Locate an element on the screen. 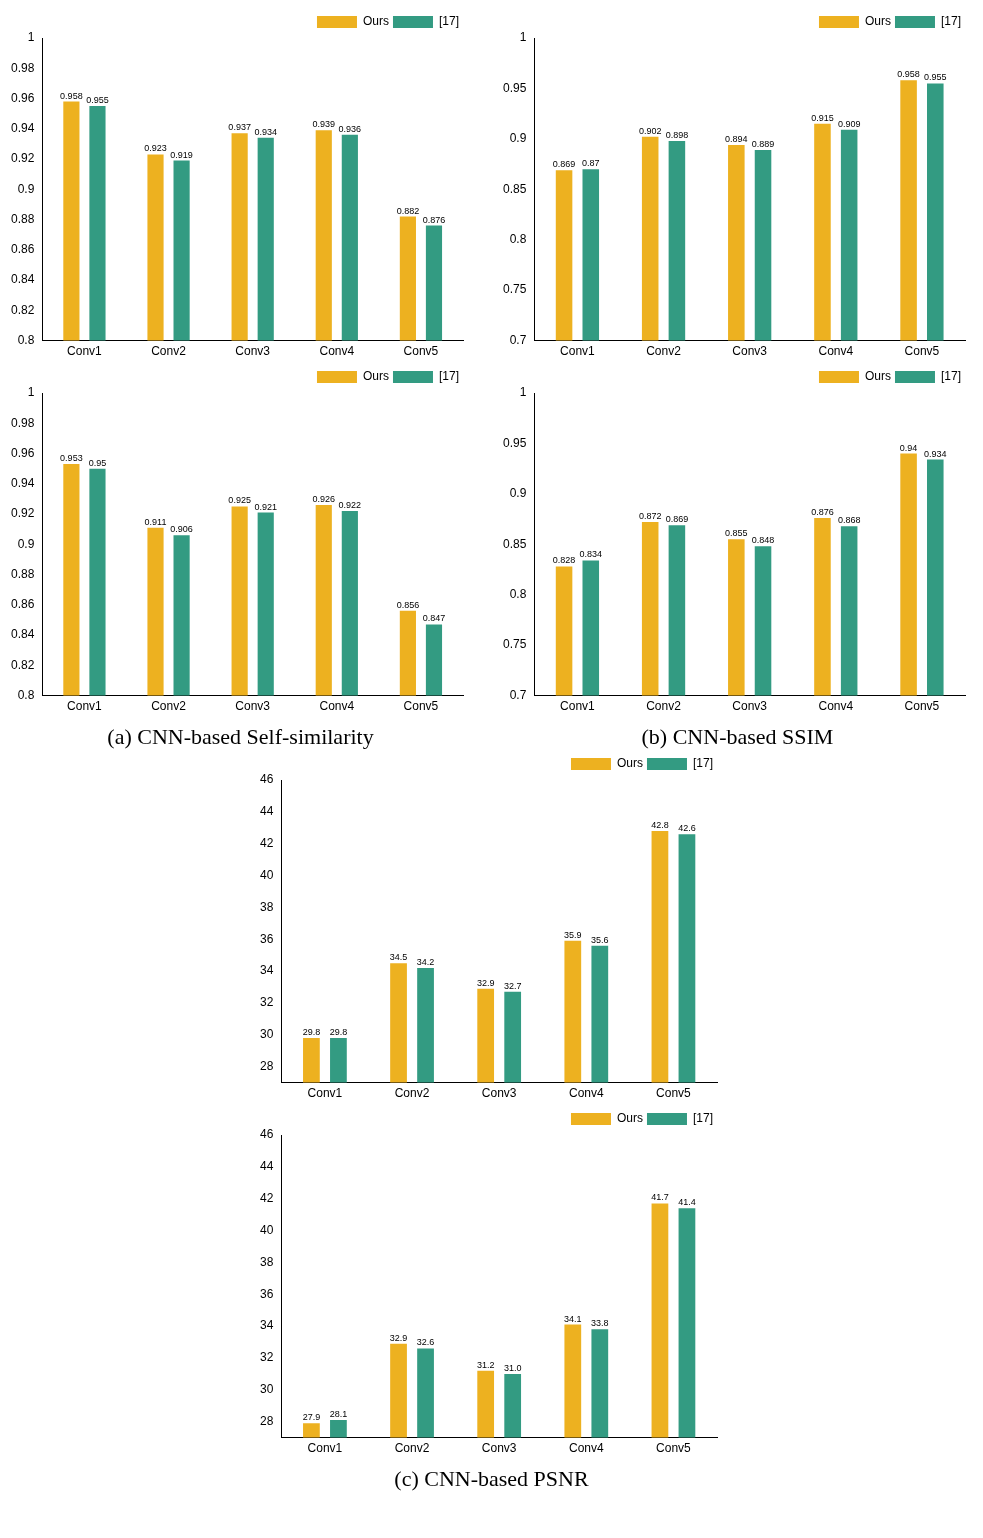  y-tick-label: 42 is located at coordinates (266, 1198).